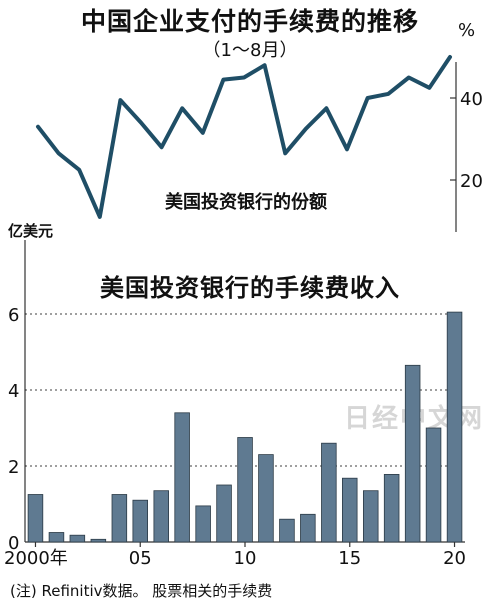 Image resolution: width=500 pixels, height=611 pixels. What do you see at coordinates (370, 516) in the screenshot?
I see `bar-2016` at bounding box center [370, 516].